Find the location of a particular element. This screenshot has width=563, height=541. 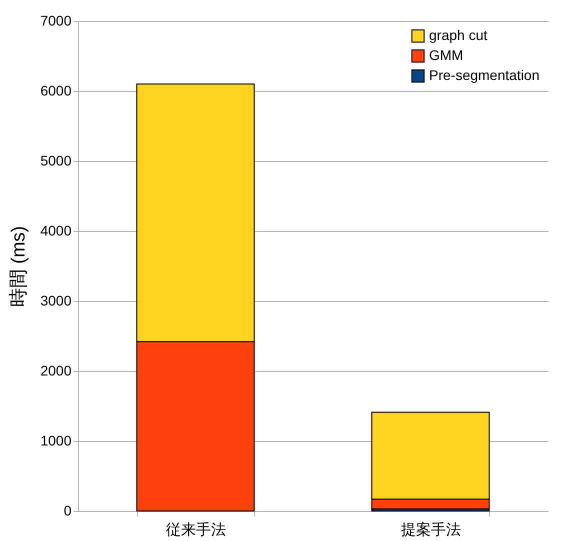

y-tick-label: 1000 is located at coordinates (56, 440).